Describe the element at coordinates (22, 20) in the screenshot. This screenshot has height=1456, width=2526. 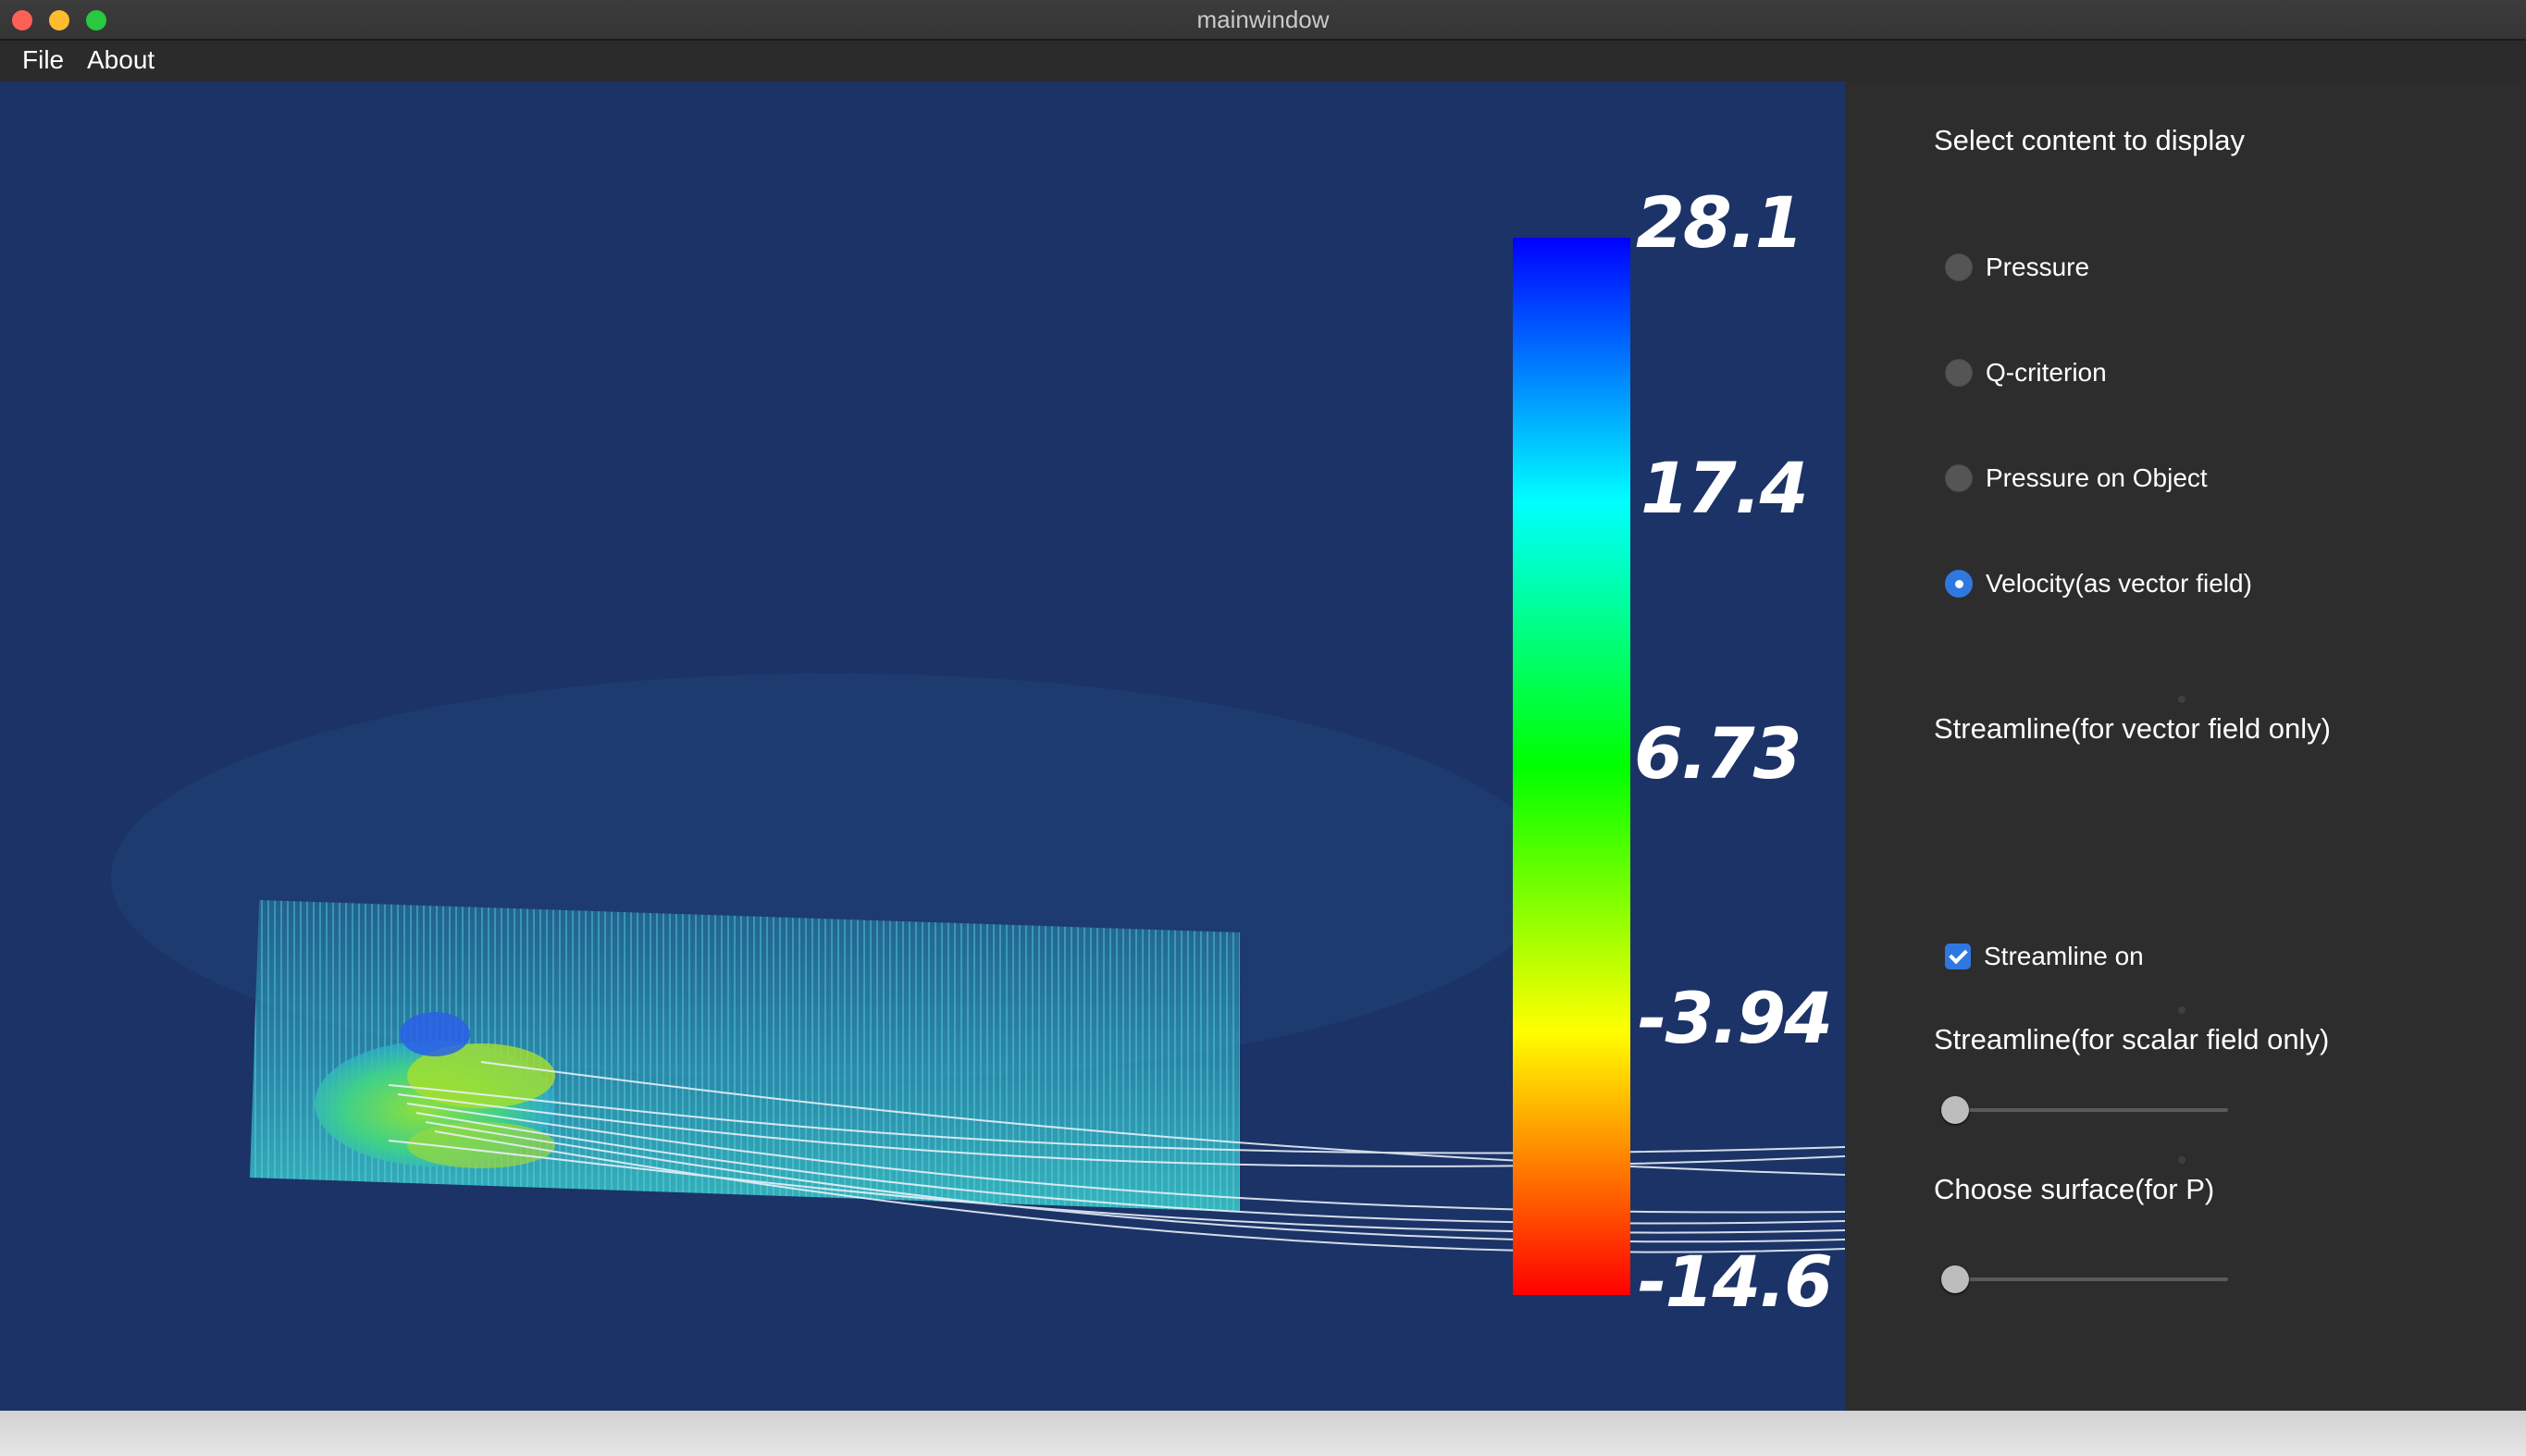
I see `close-window-button` at that location.